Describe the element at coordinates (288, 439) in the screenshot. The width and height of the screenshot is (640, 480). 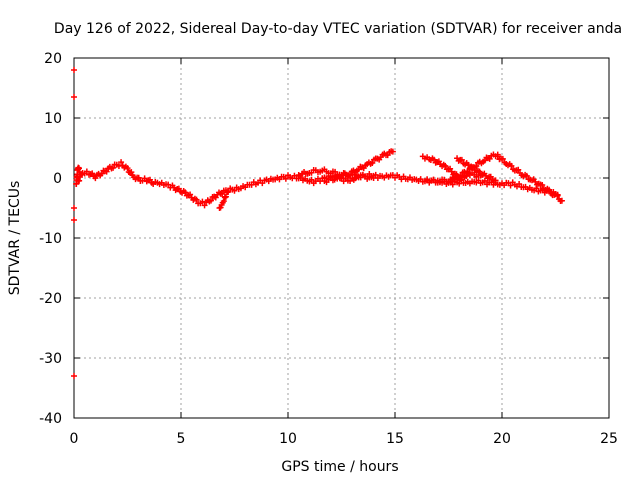
I see `x-tick-label: 10` at that location.